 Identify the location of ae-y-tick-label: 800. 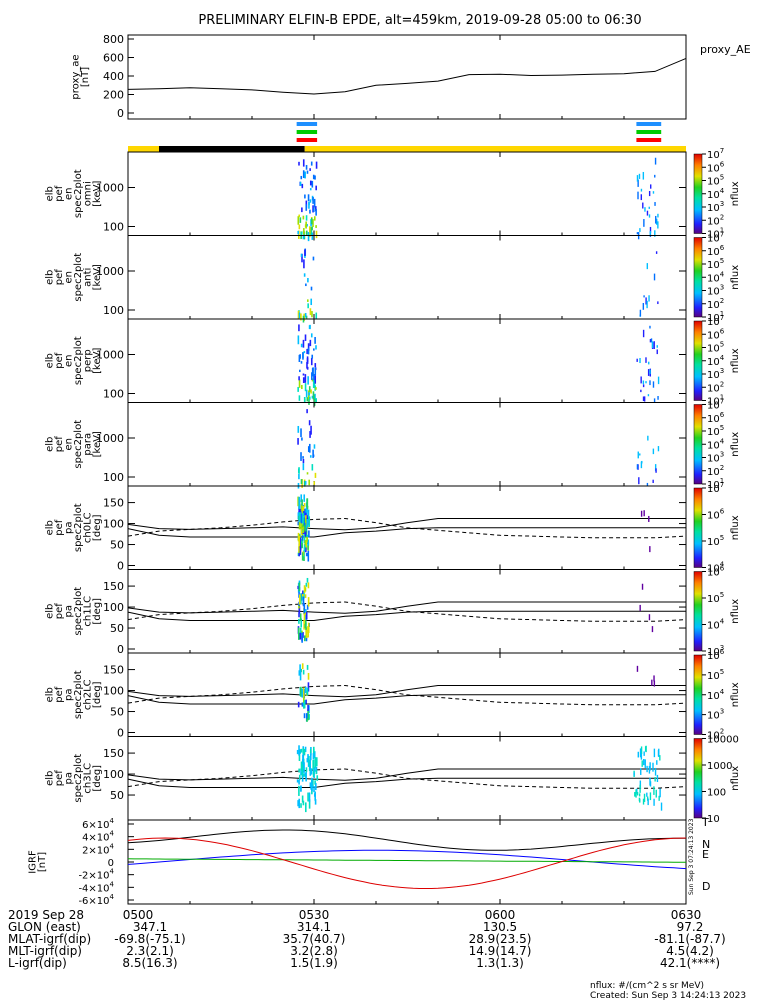
(113, 39).